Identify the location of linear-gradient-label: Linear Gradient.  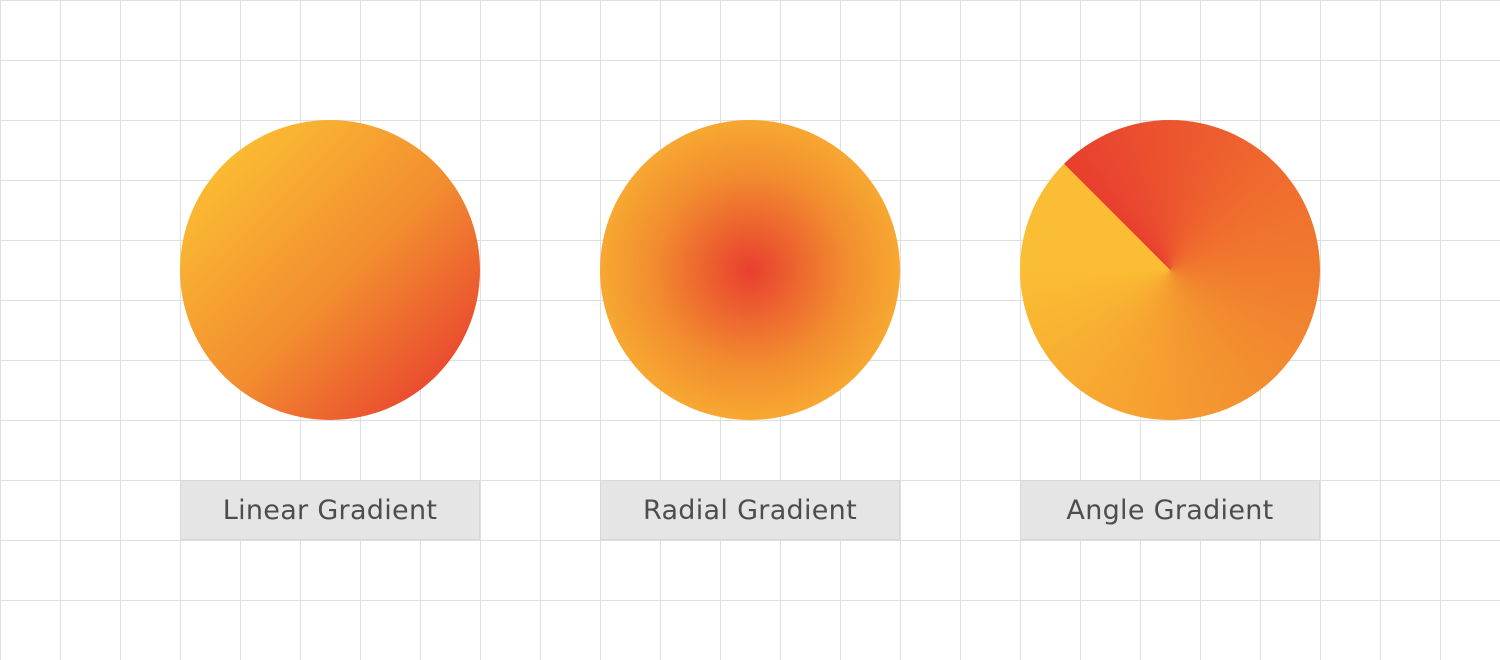
(330, 510).